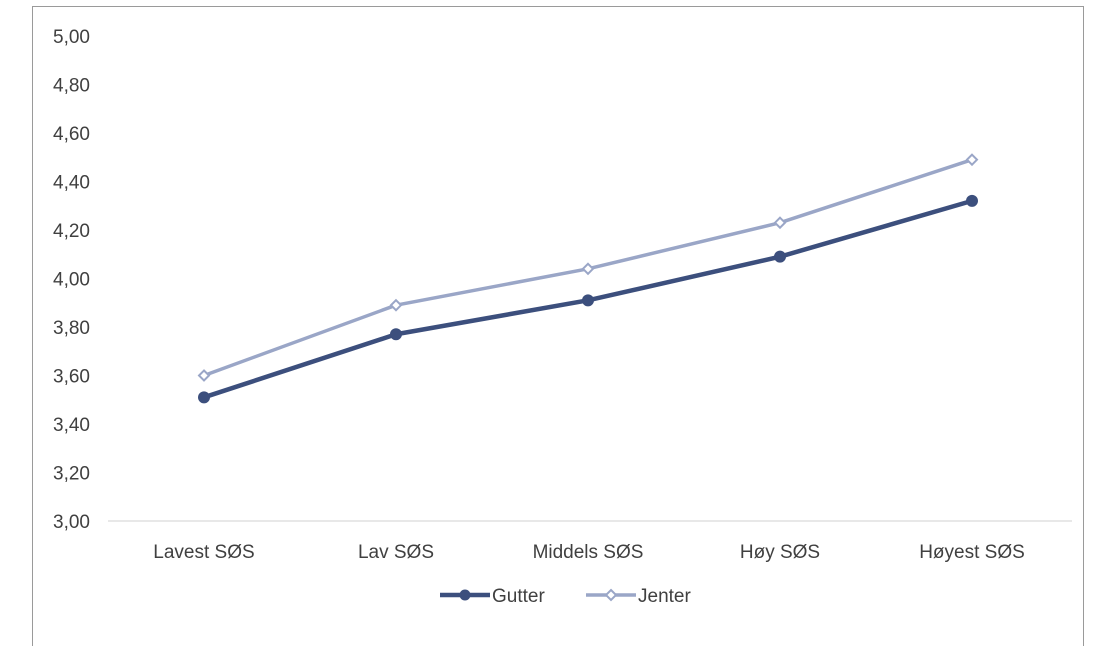 The height and width of the screenshot is (646, 1094). I want to click on y-tick-label: 3,00, so click(71, 522).